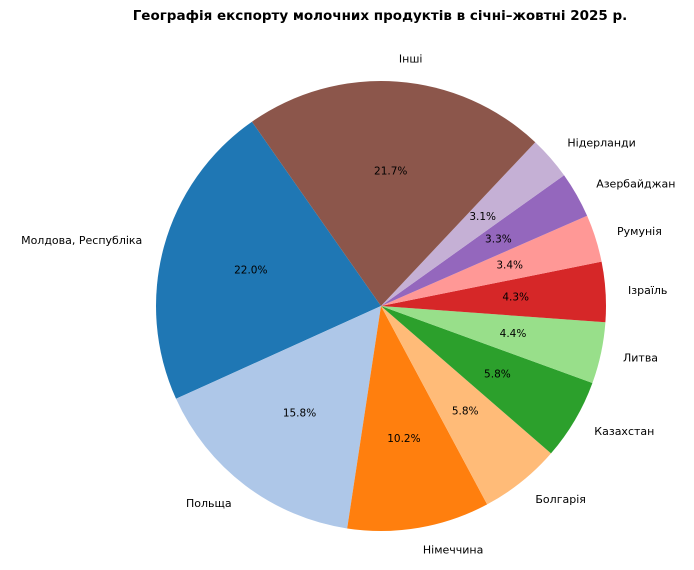 This screenshot has width=694, height=570. Describe the element at coordinates (635, 183) in the screenshot. I see `slice-label-азербайджан: Азербайджан` at that location.